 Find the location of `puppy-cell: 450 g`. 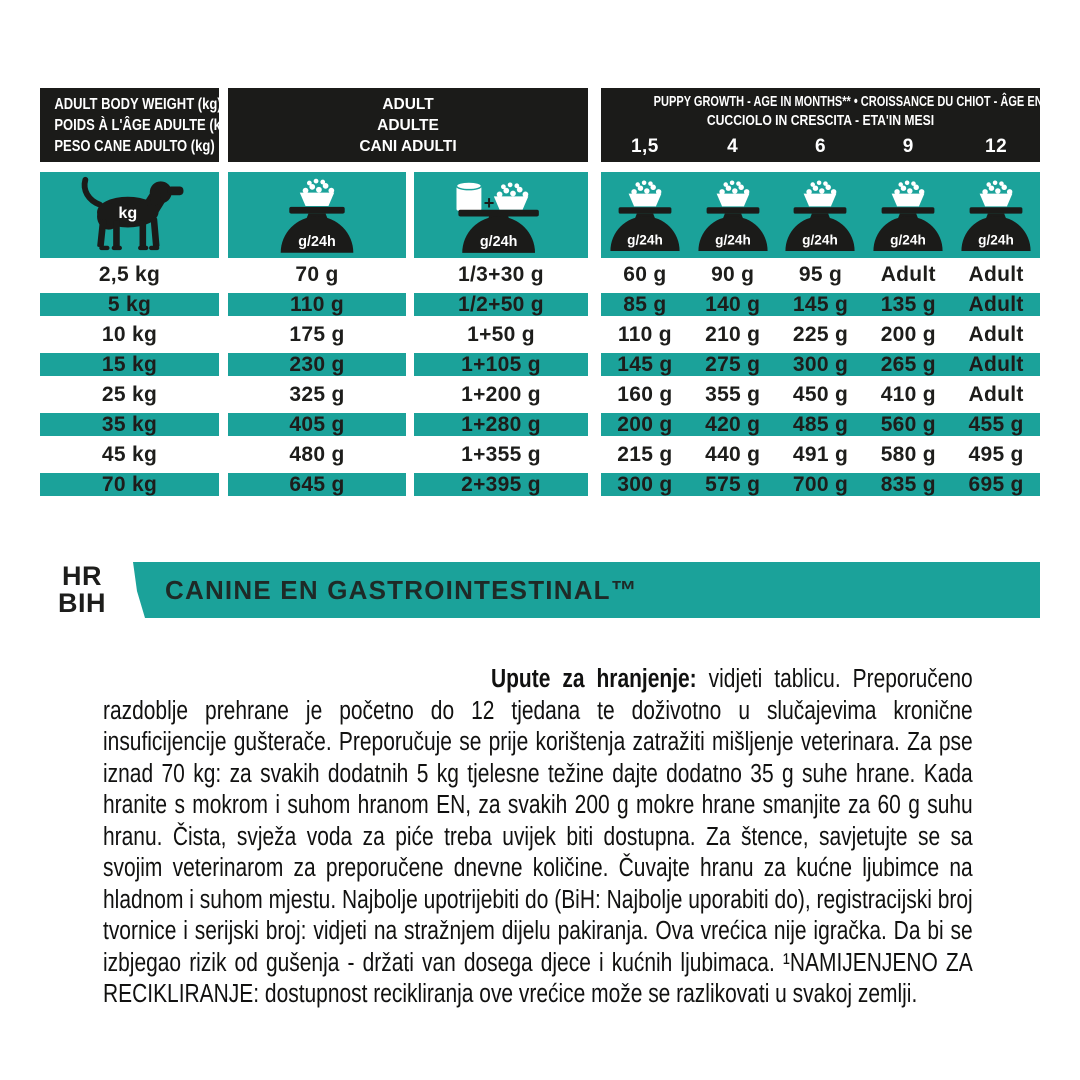

puppy-cell: 450 g is located at coordinates (820, 394).